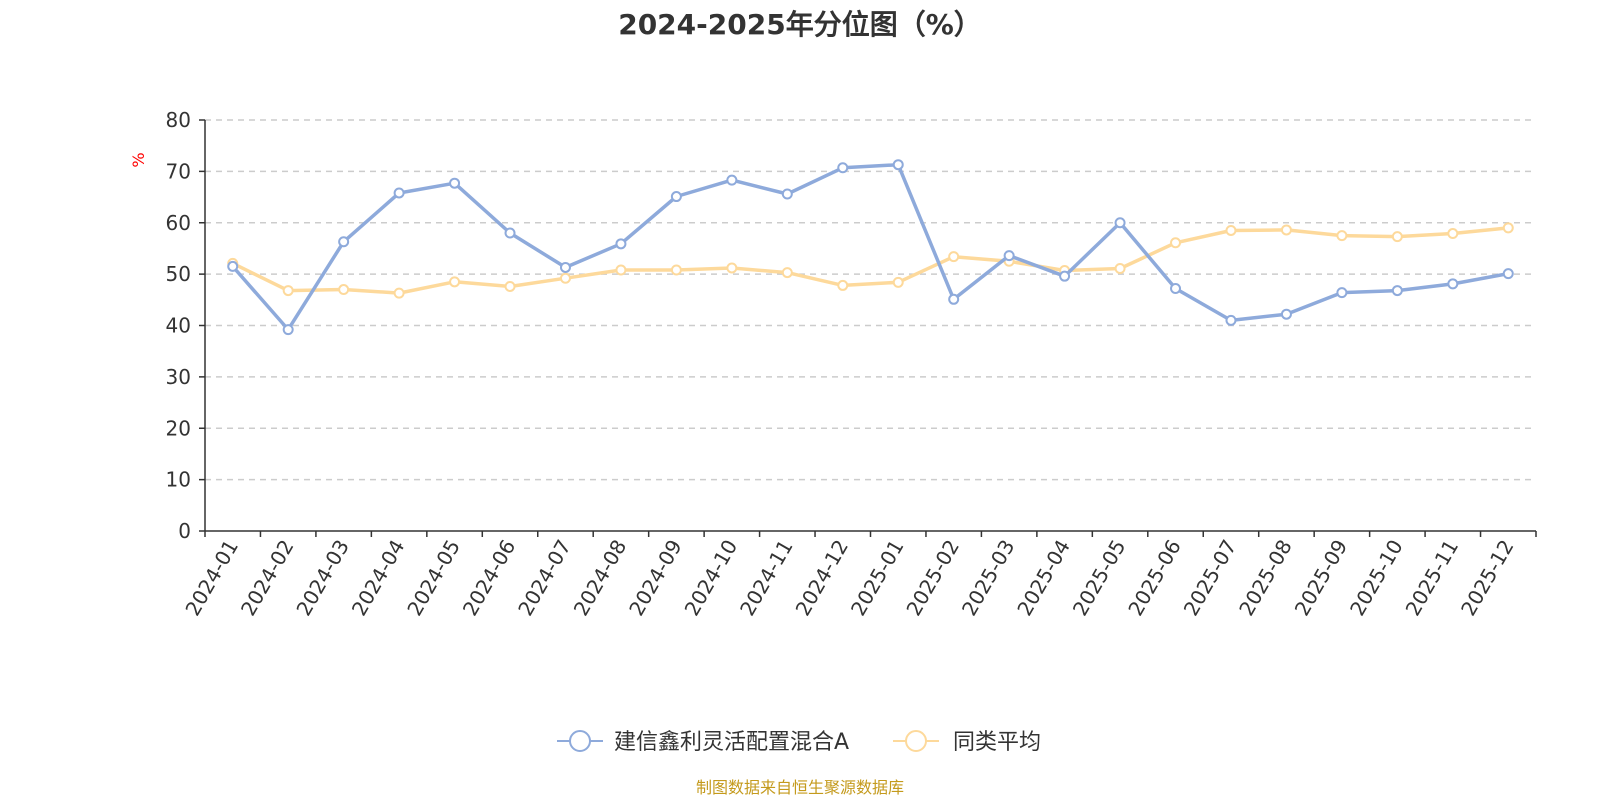  I want to click on chart-title: 2024-2025年分位图（%）, so click(800, 24).